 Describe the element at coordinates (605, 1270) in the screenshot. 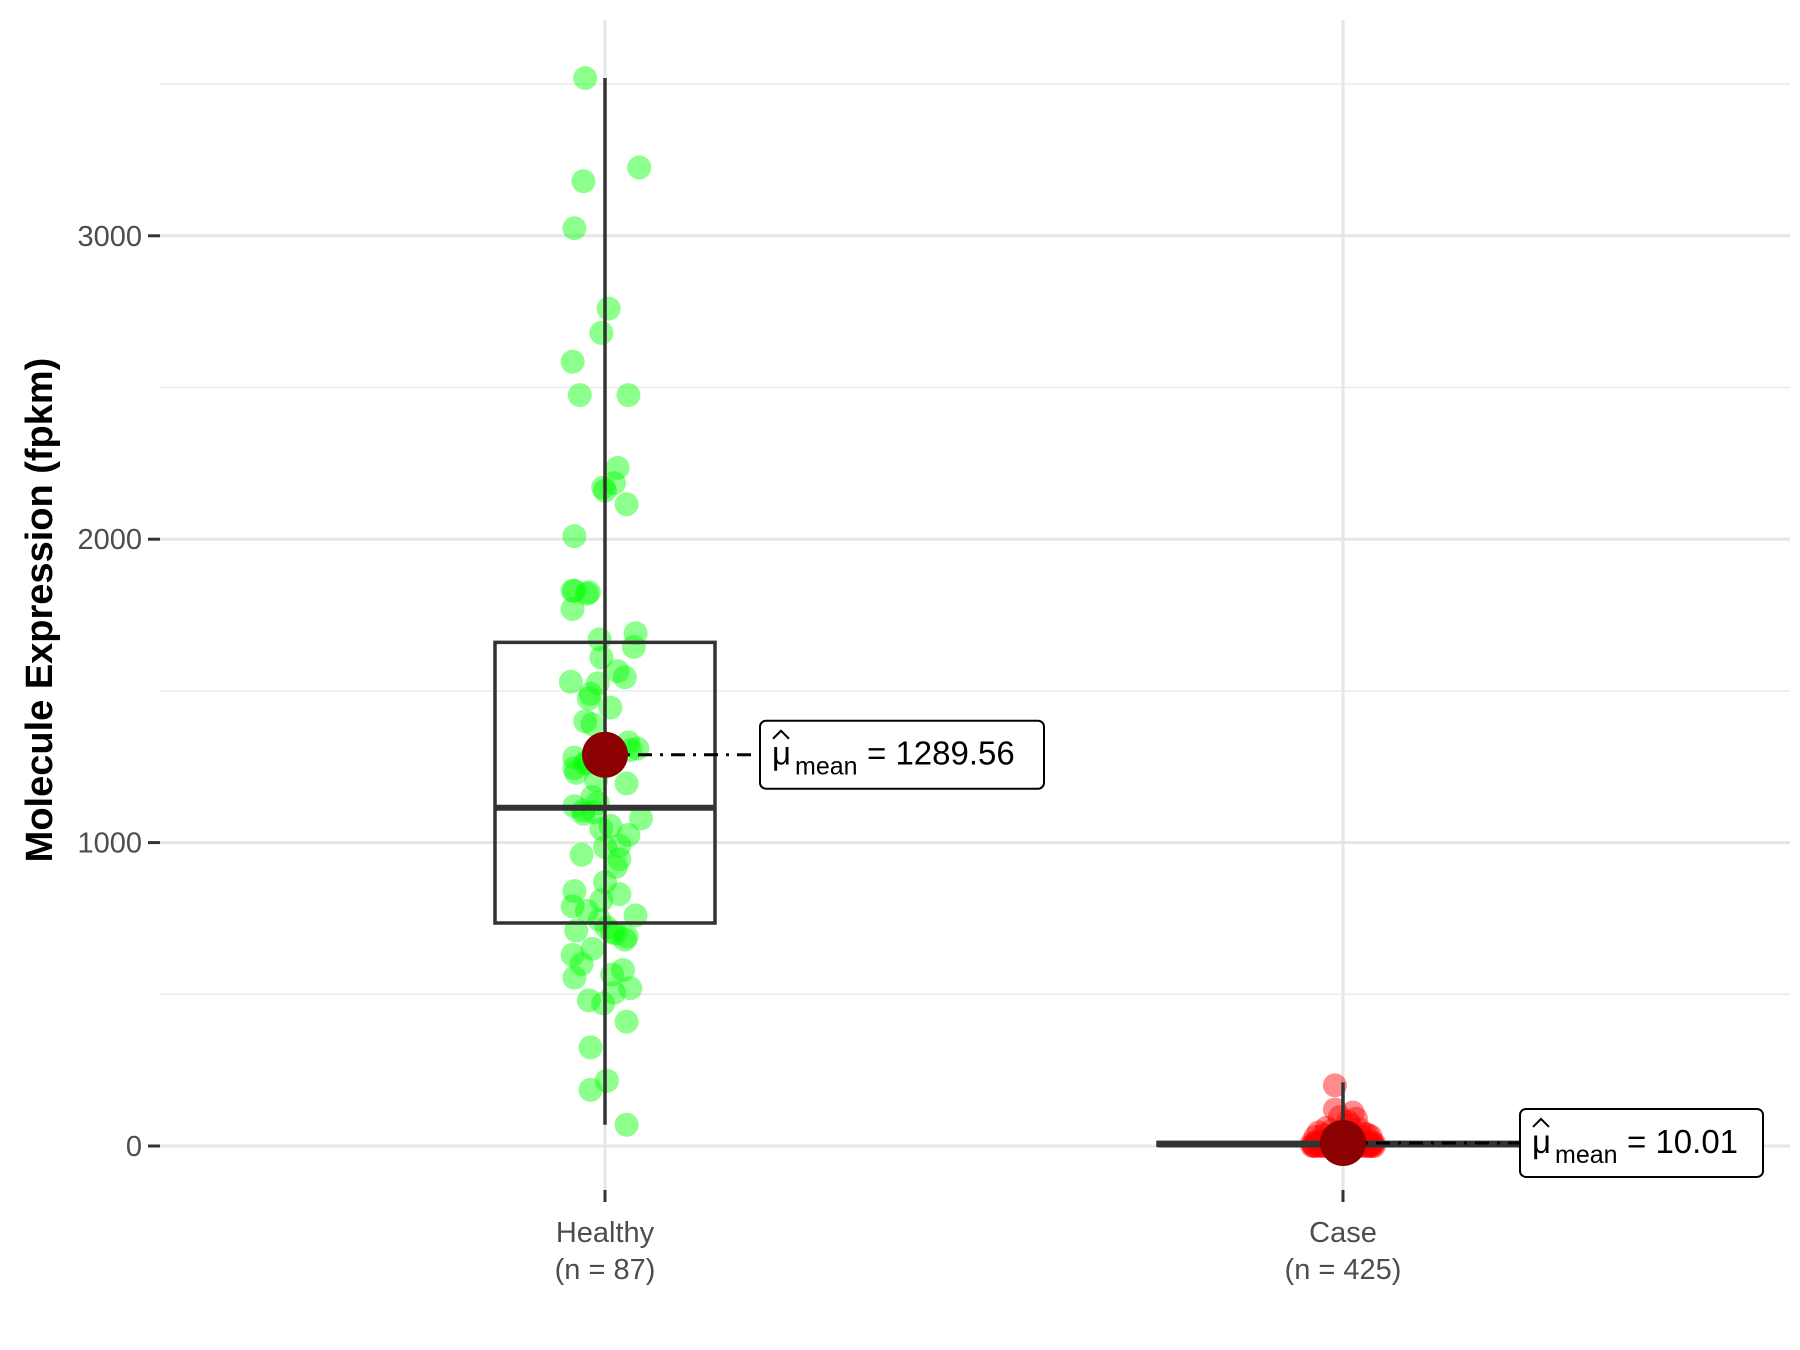

I see `x-tick-count-label: (n = 87)` at that location.